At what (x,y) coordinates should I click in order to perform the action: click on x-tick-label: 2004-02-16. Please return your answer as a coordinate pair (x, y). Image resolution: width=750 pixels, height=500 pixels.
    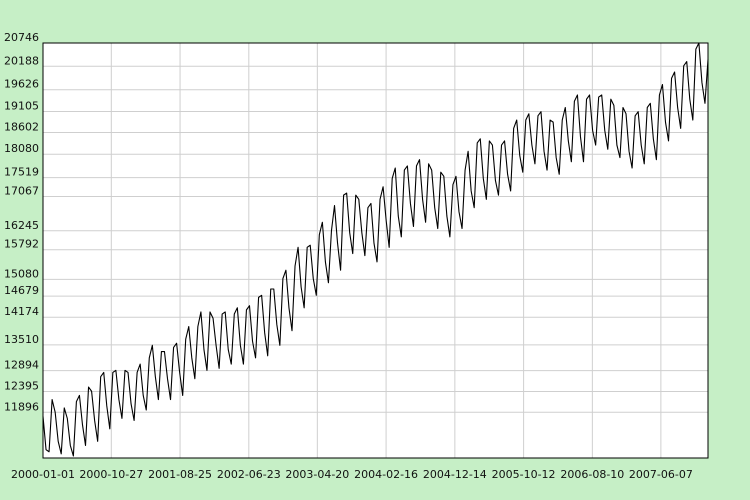
    Looking at the image, I should click on (386, 474).